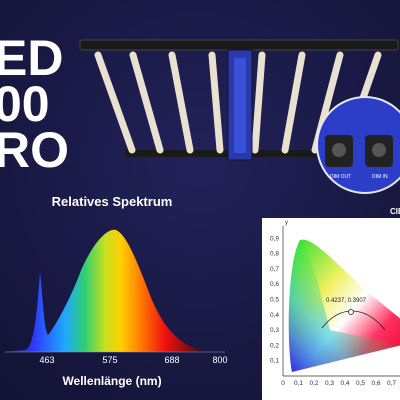  Describe the element at coordinates (391, 383) in the screenshot. I see `x-tick-label: 0,7` at that location.